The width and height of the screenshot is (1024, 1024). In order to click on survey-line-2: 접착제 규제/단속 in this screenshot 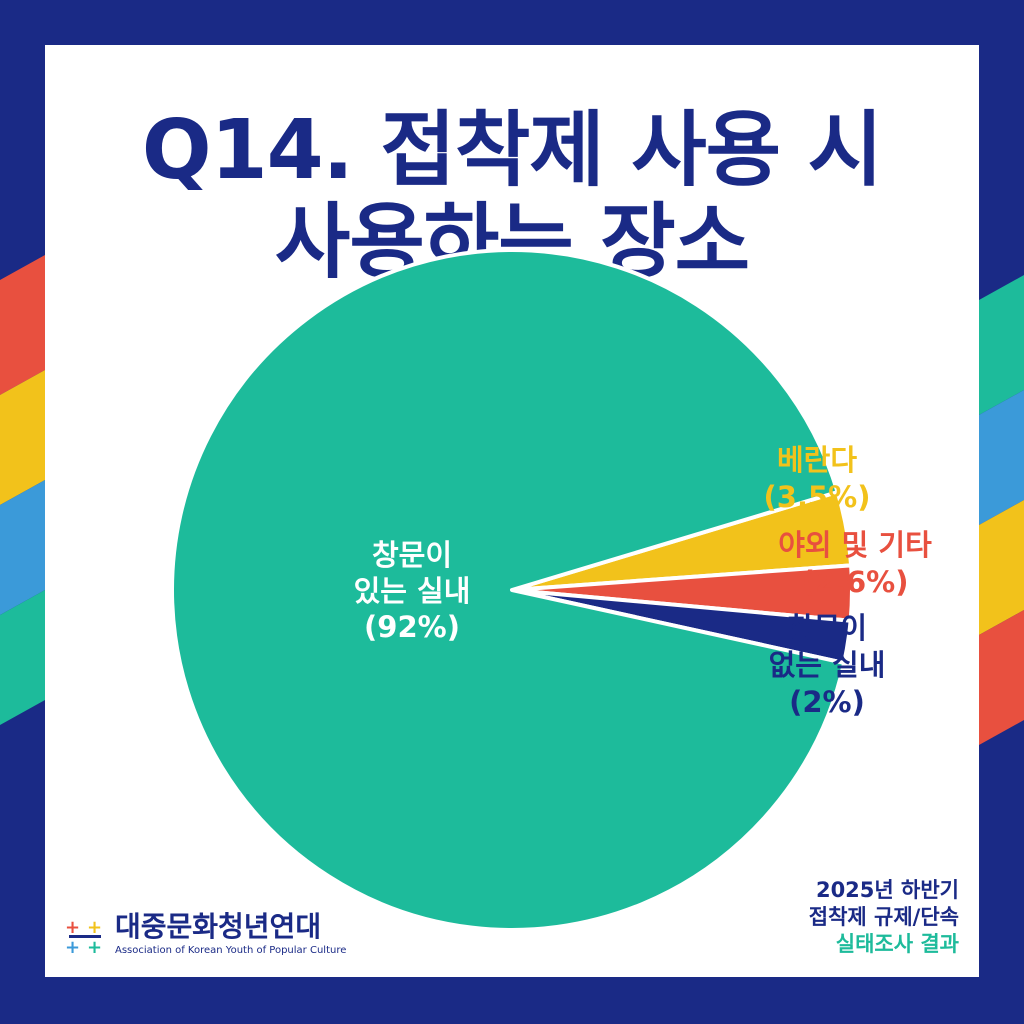, I will do `click(883, 917)`.